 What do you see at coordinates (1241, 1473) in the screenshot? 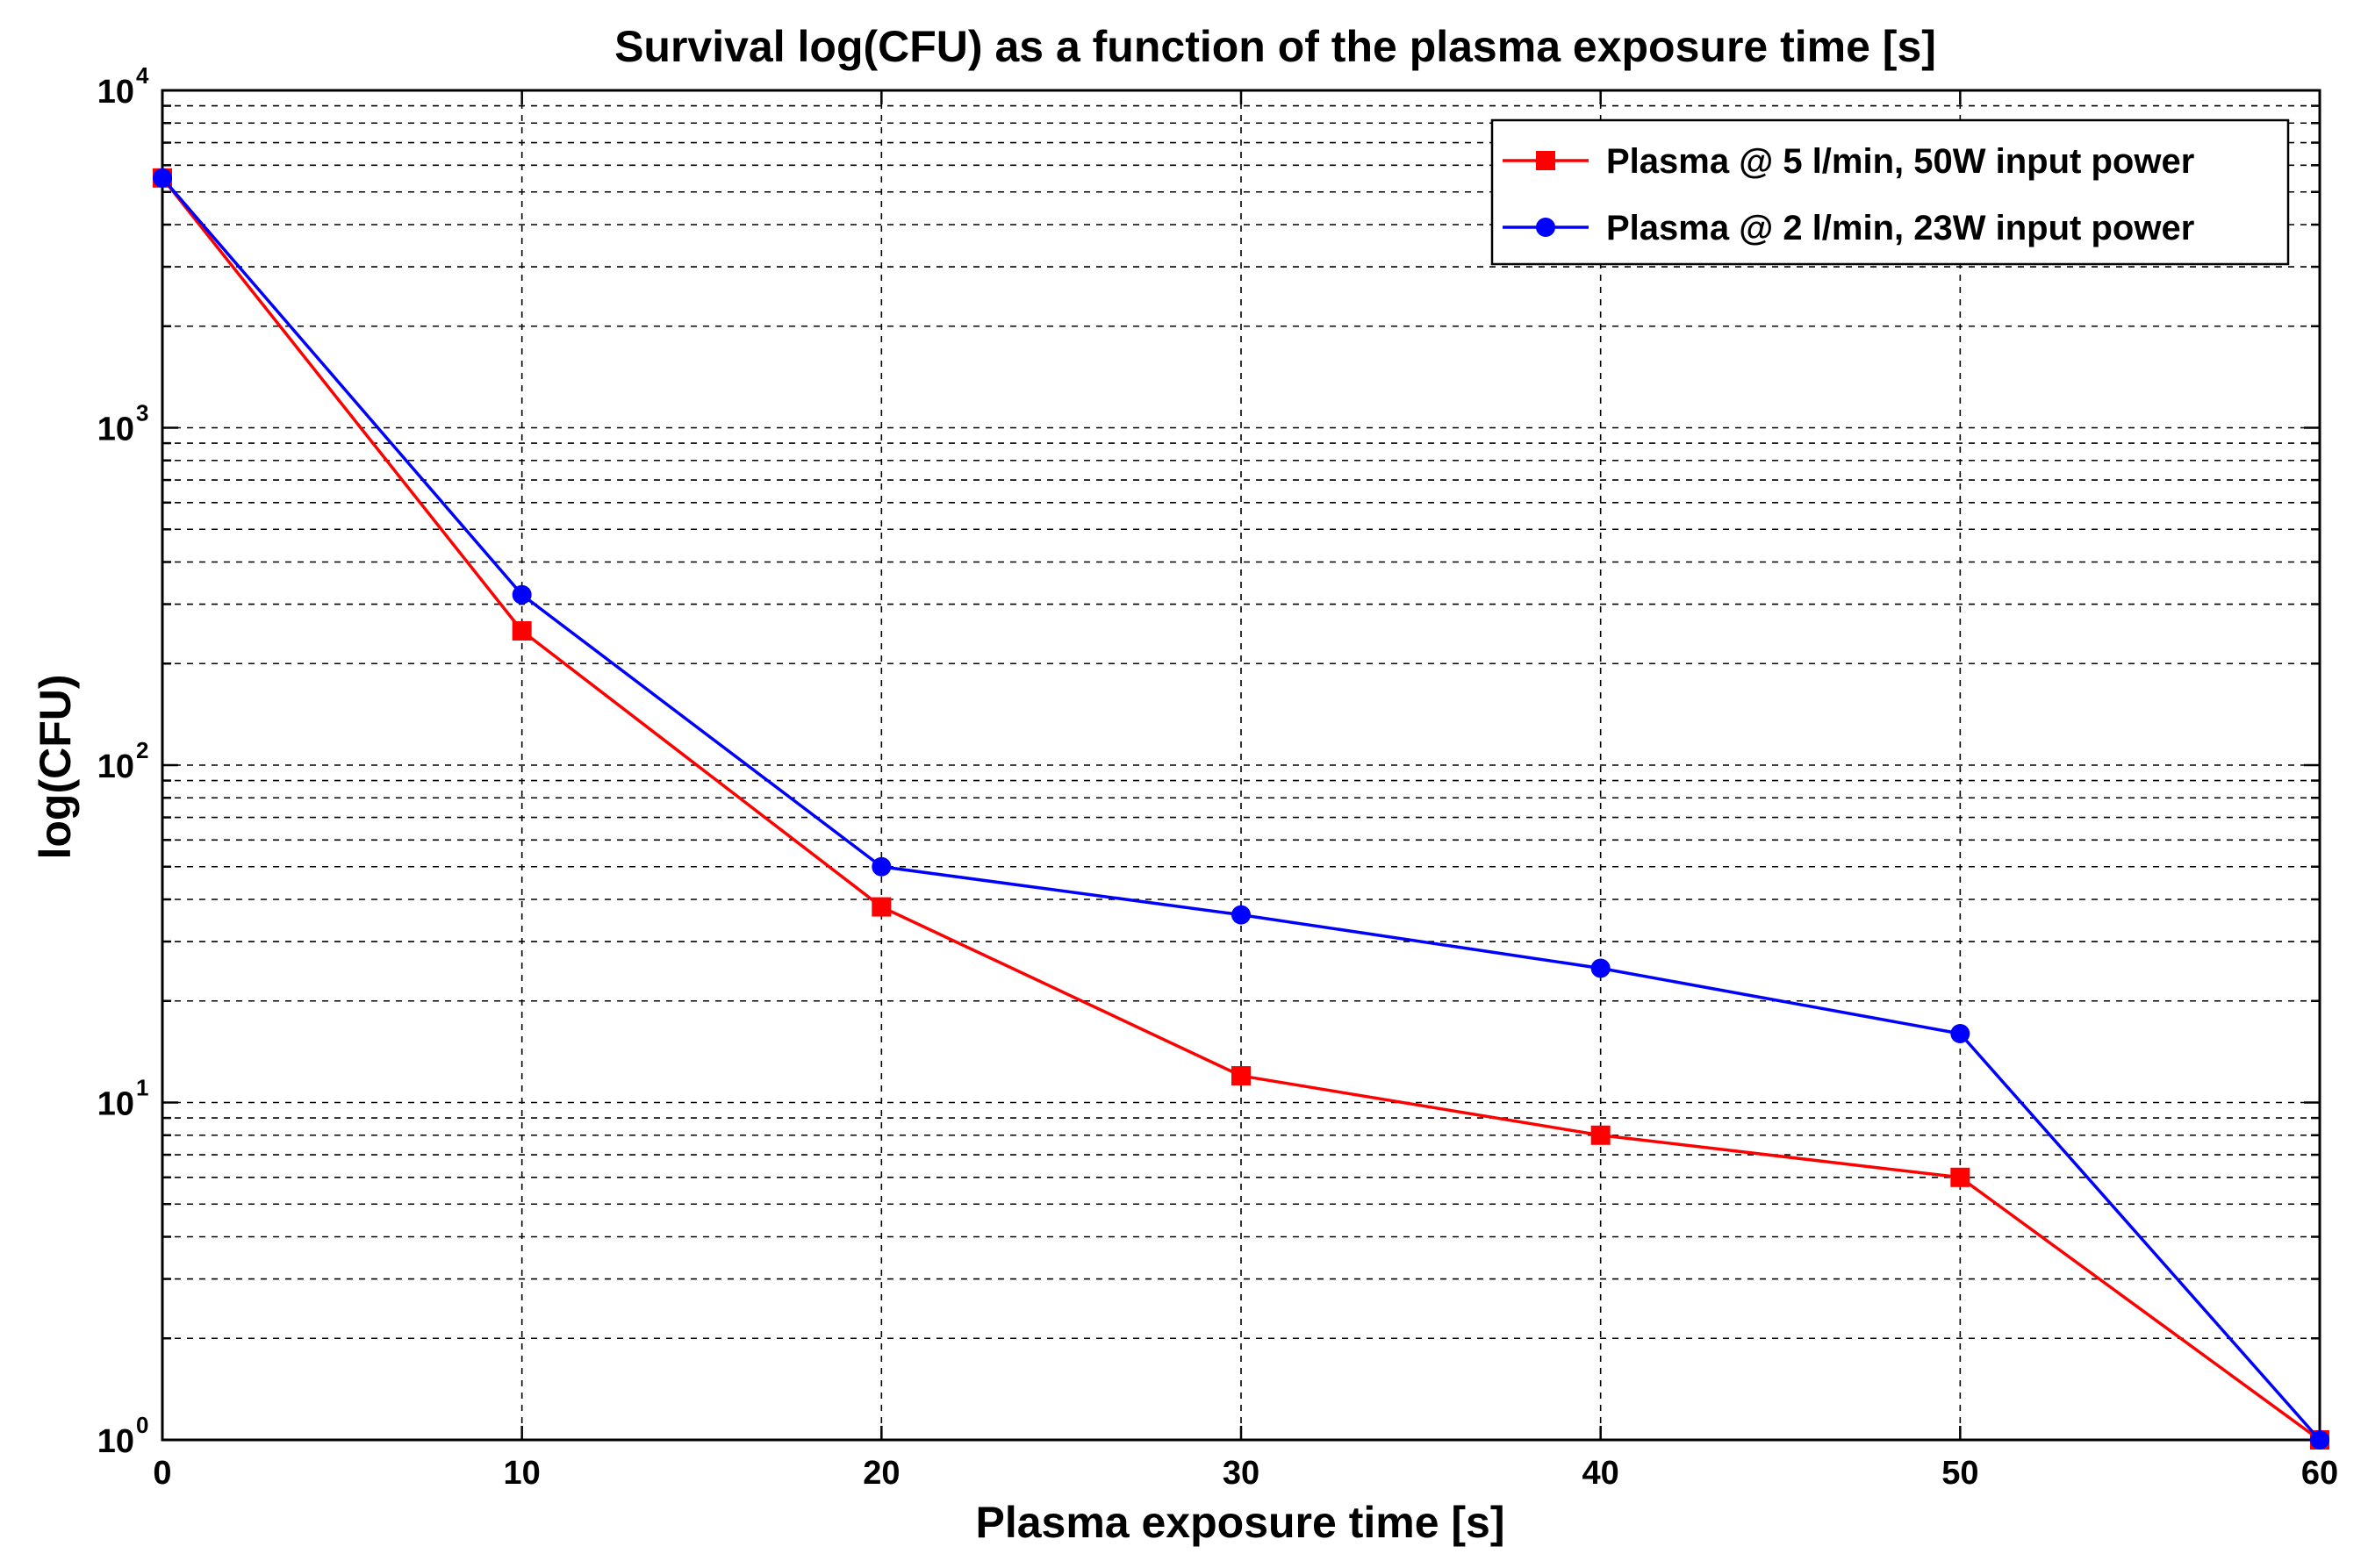
I see `x-tick-label: 30` at bounding box center [1241, 1473].